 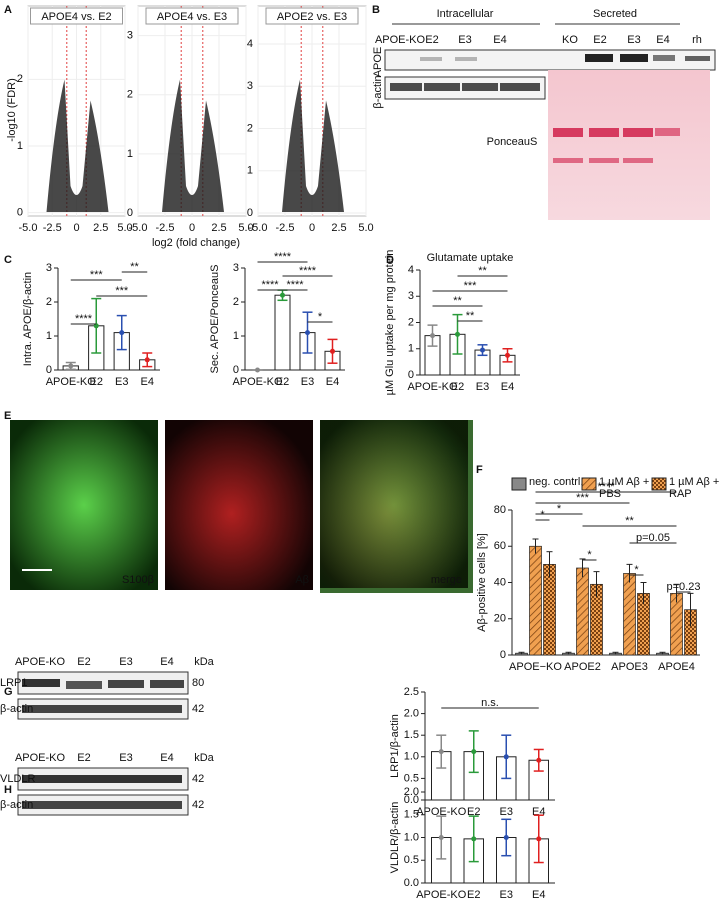 I want to click on x-tick-label: -2.5, so click(x=165, y=228).